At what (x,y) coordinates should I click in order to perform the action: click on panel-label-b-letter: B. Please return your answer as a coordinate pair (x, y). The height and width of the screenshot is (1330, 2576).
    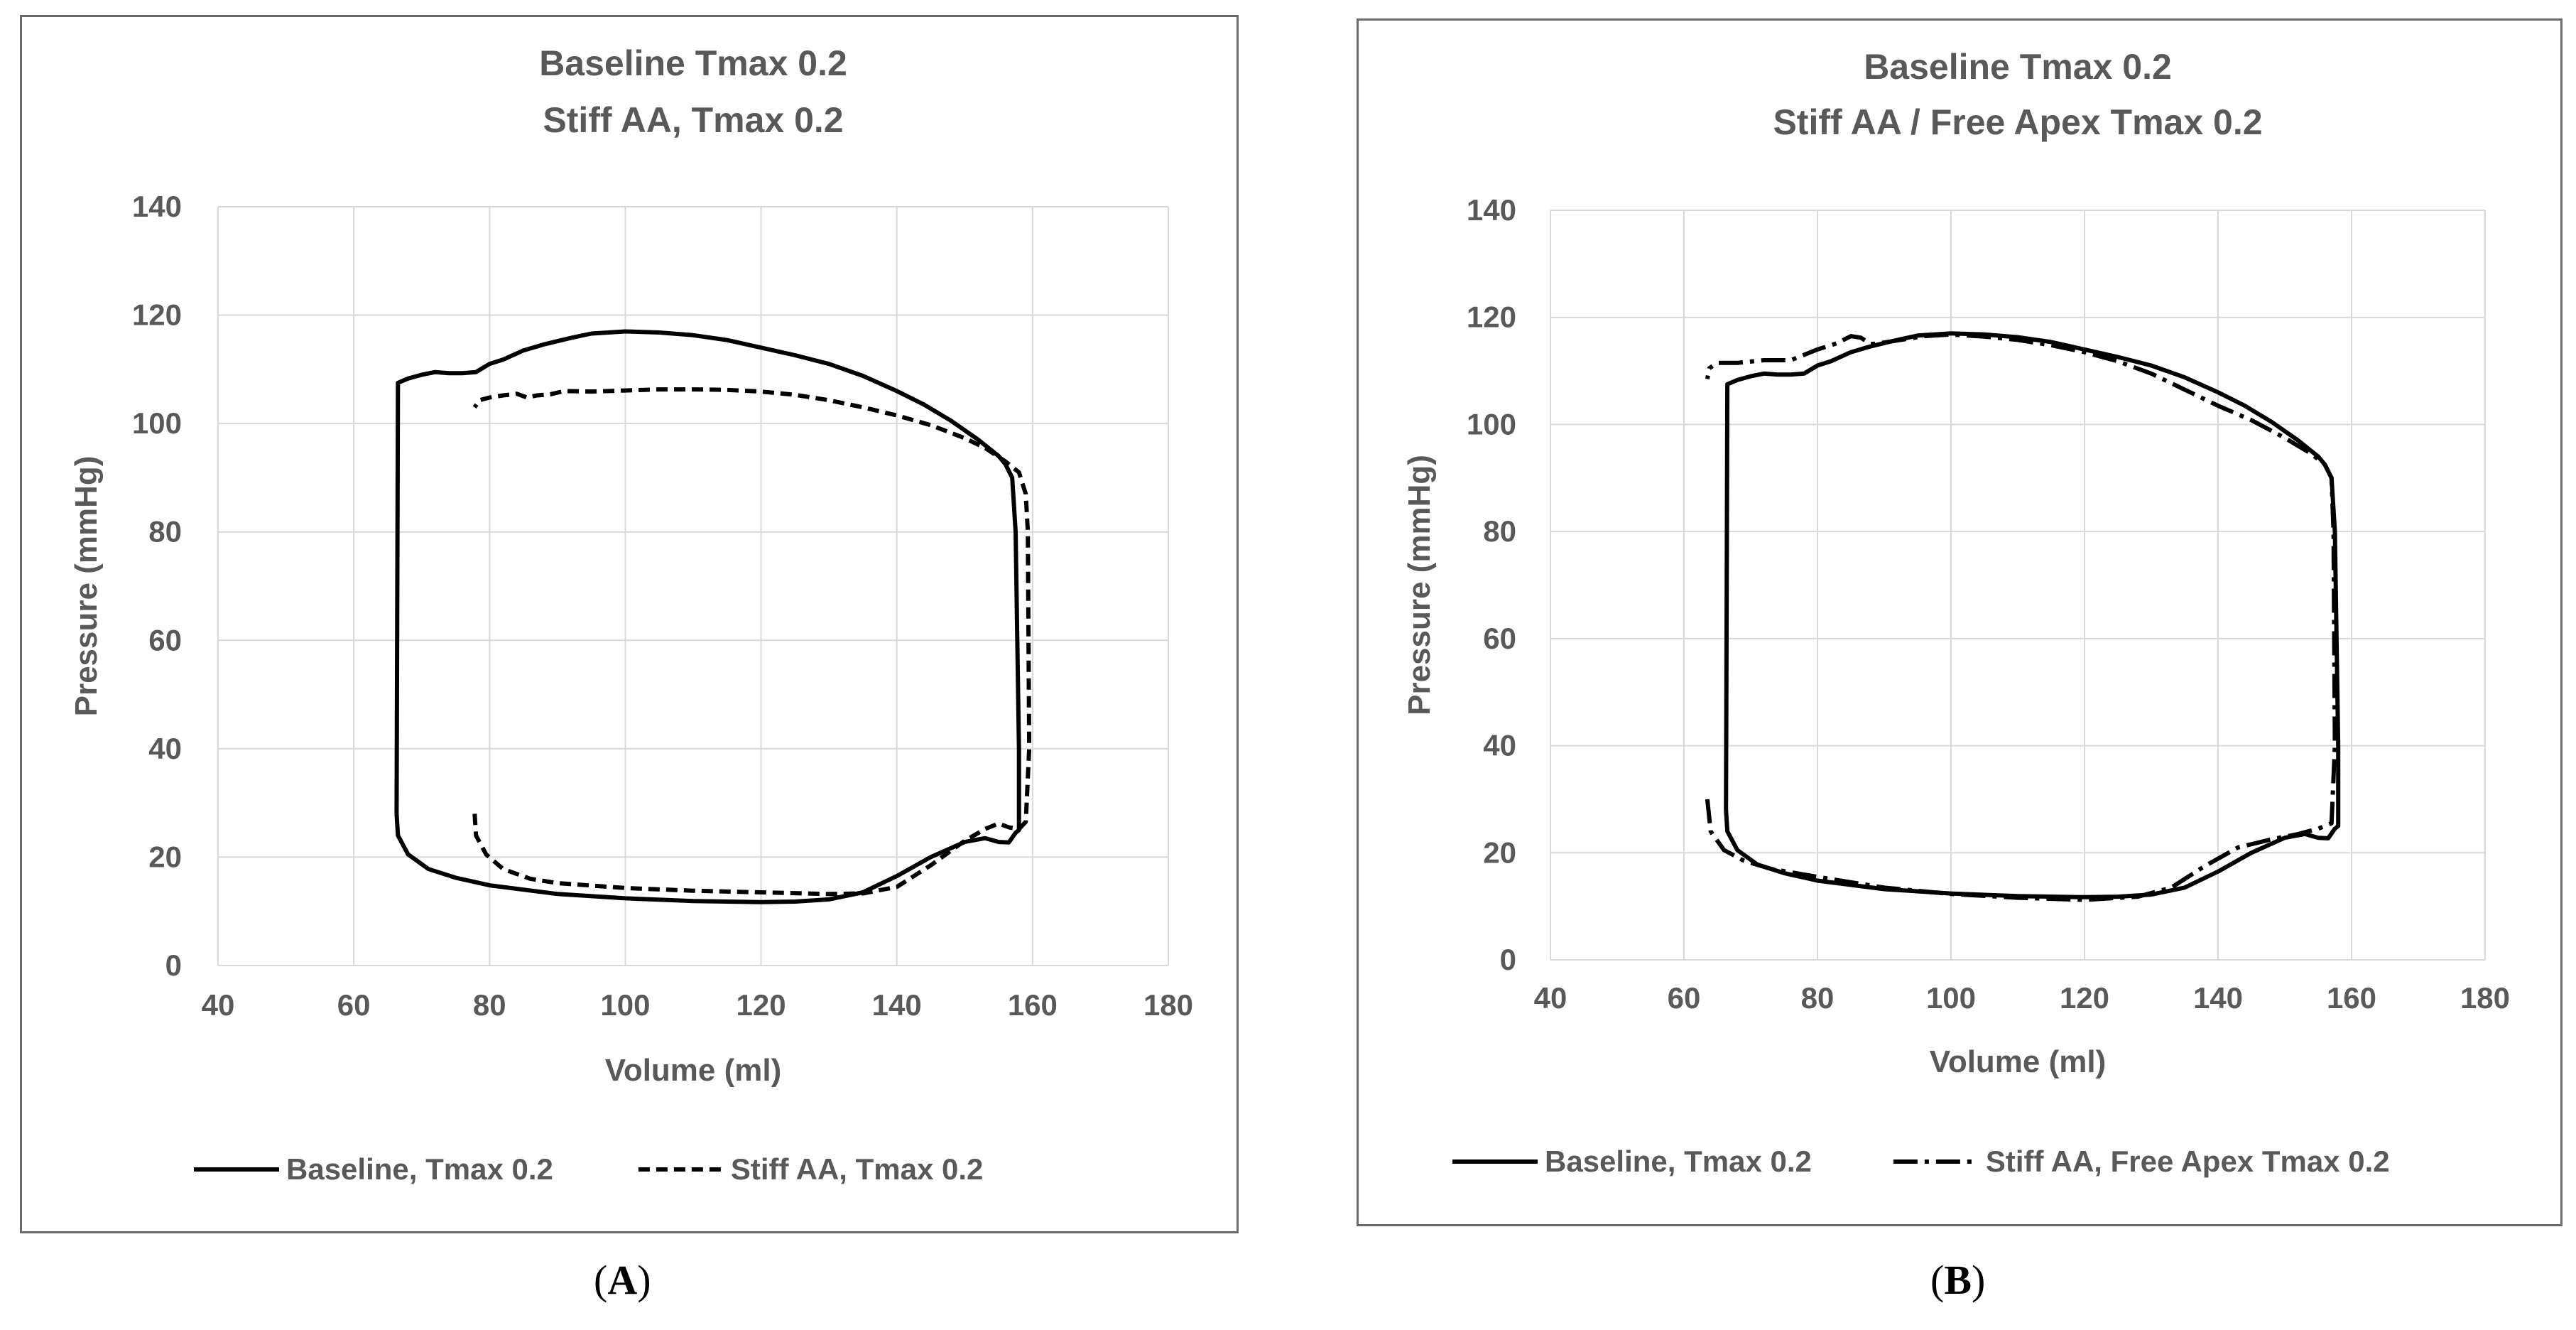
    Looking at the image, I should click on (1958, 1280).